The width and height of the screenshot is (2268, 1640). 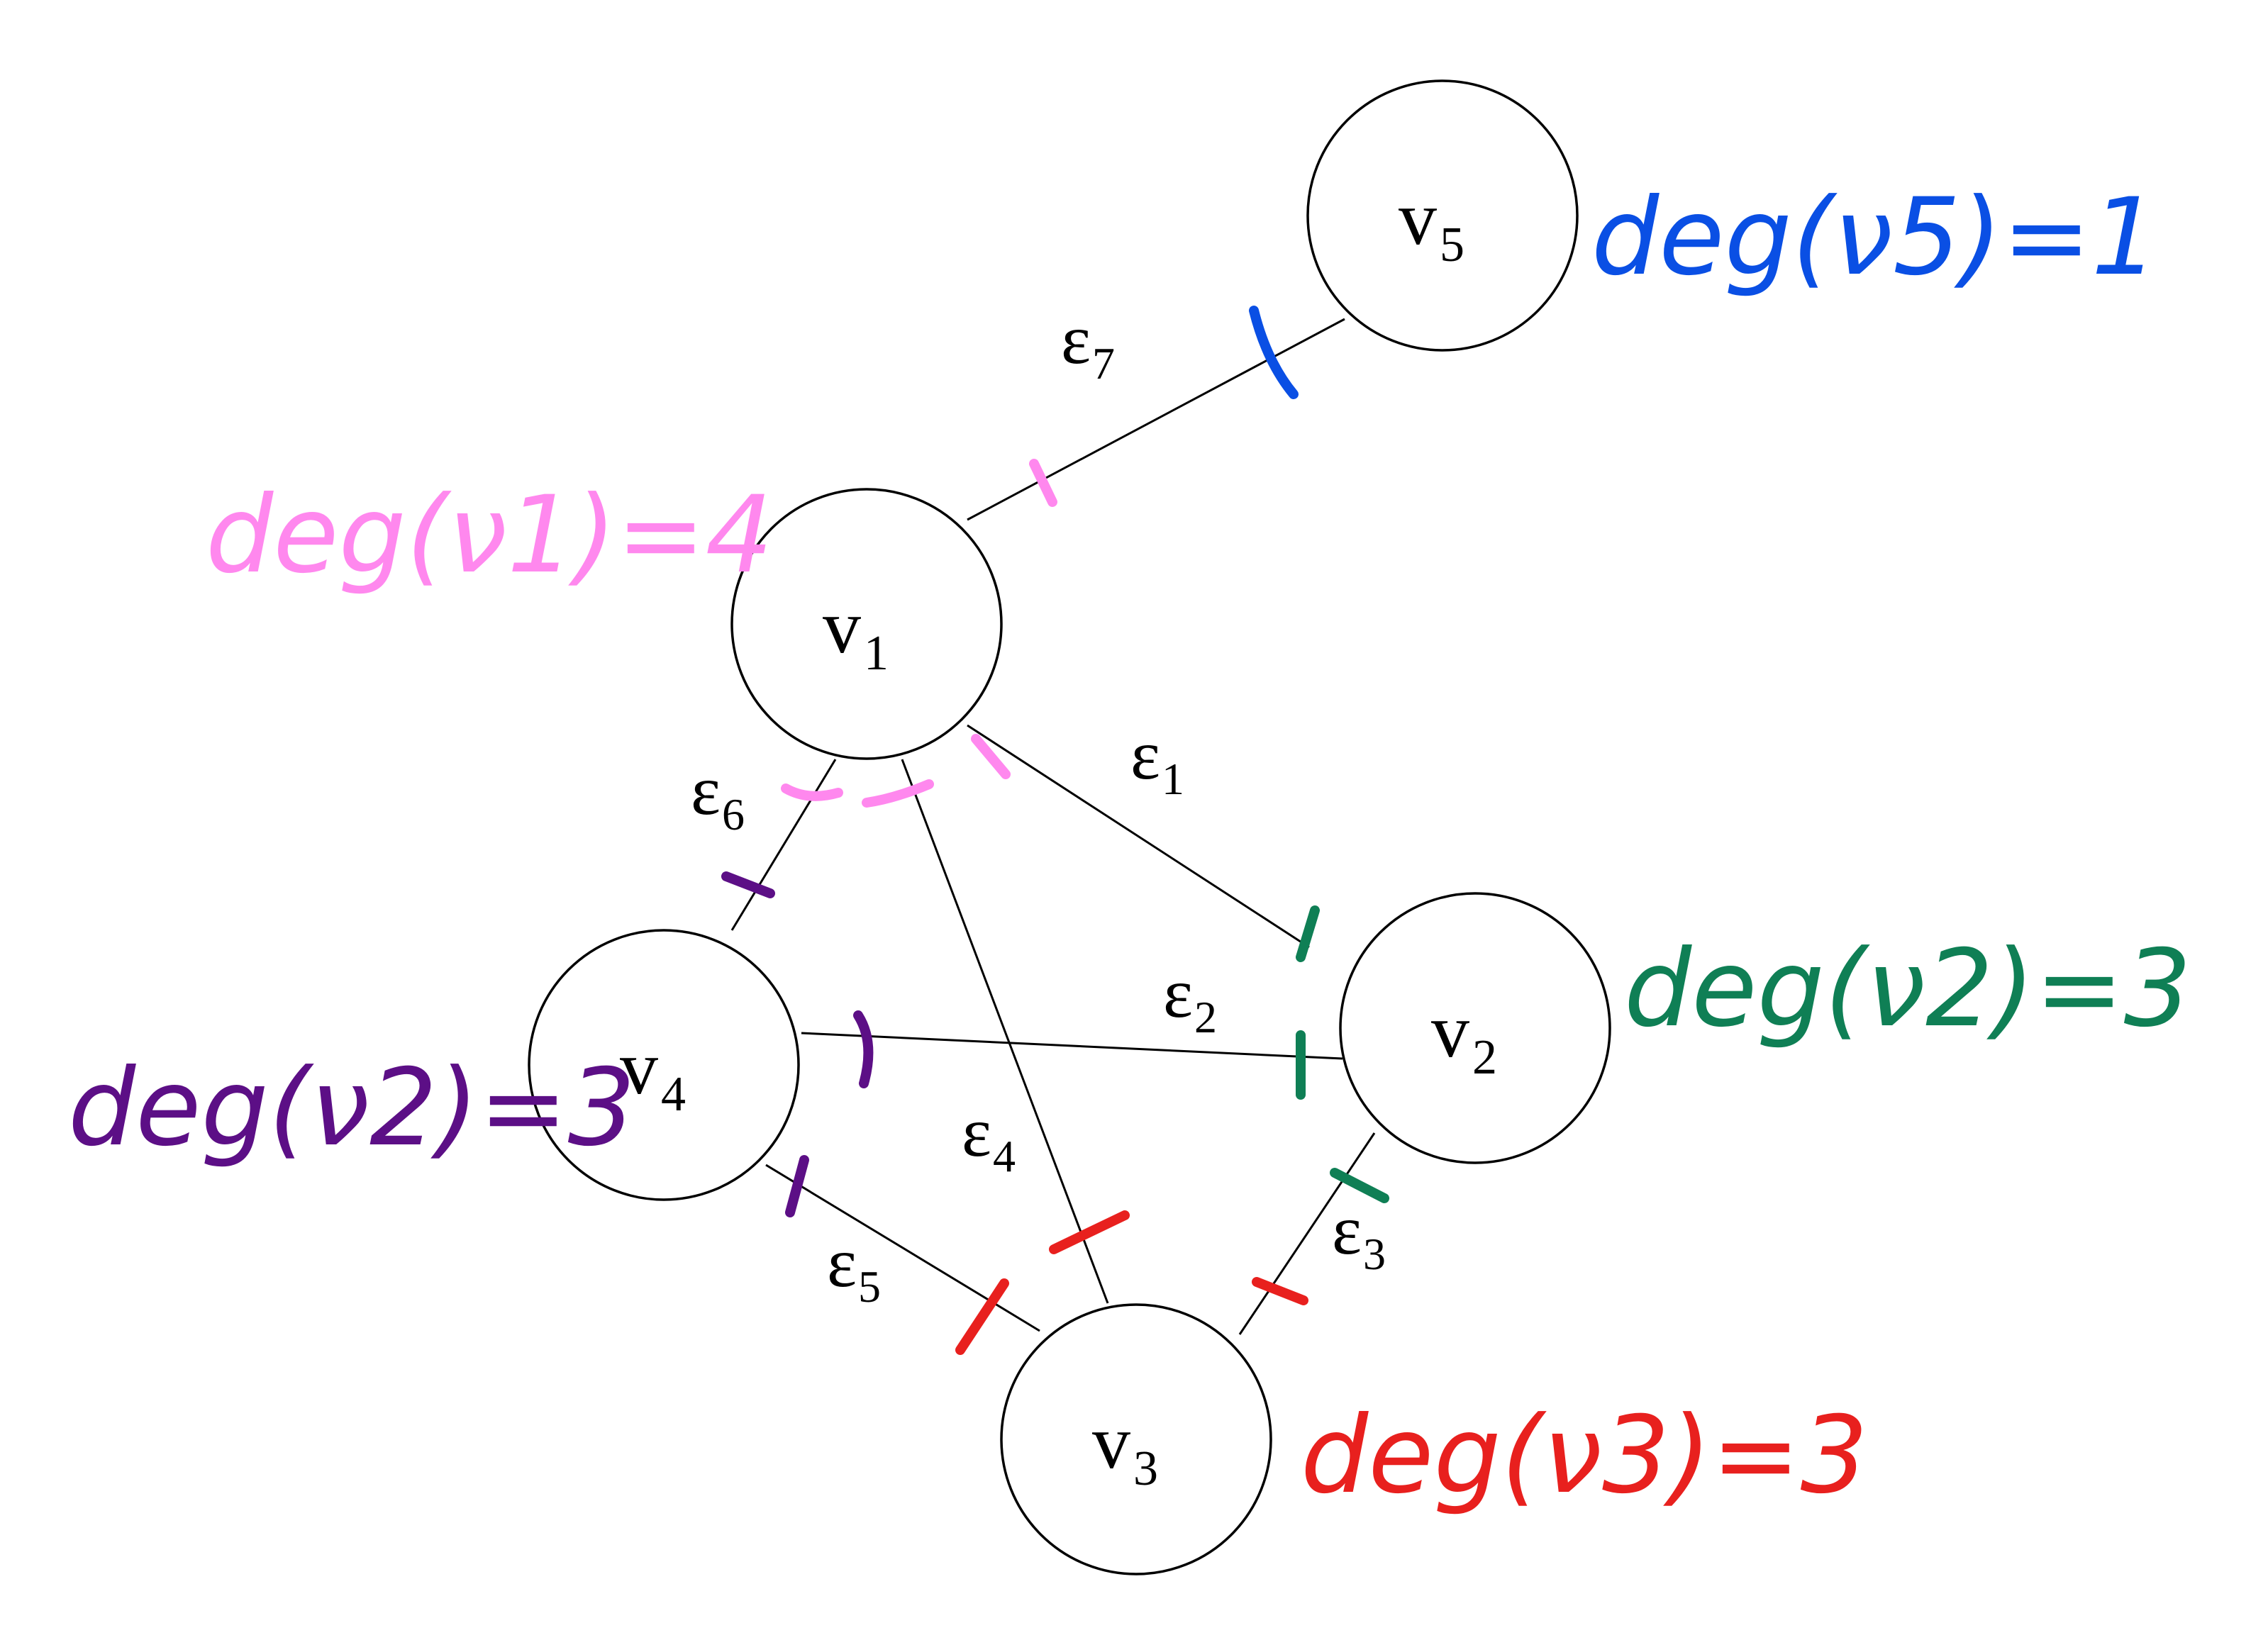 What do you see at coordinates (1907, 989) in the screenshot?
I see `degree-annotation-v2: deg(ν2)=3` at bounding box center [1907, 989].